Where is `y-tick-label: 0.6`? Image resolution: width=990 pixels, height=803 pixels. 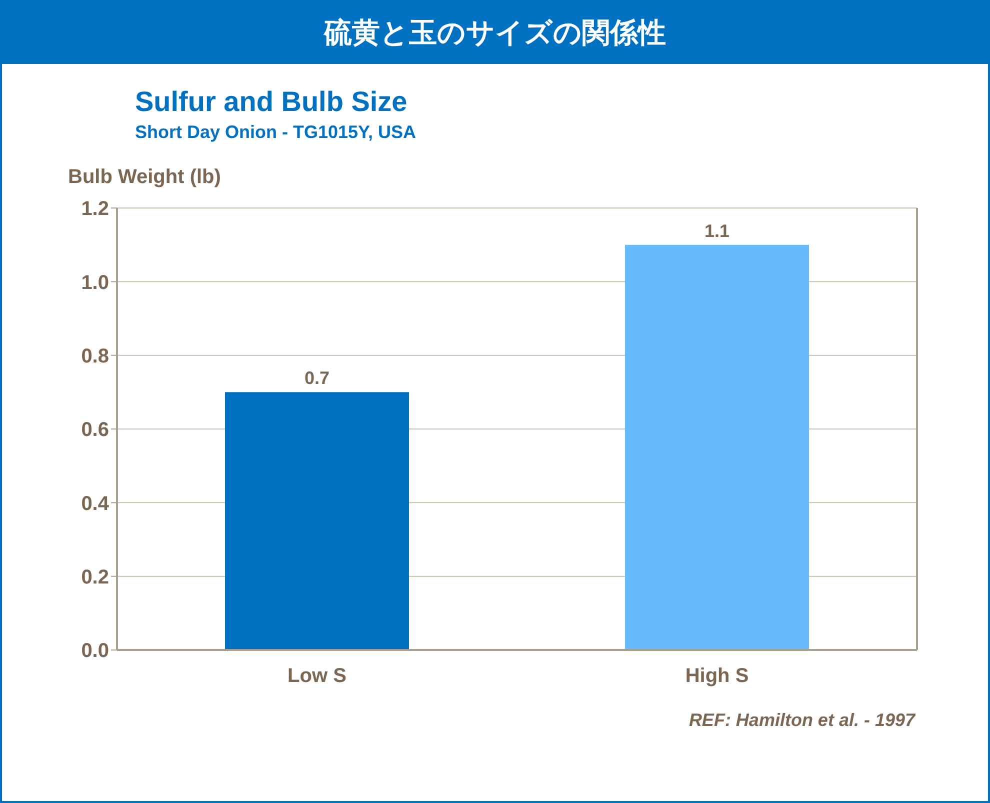
y-tick-label: 0.6 is located at coordinates (95, 430).